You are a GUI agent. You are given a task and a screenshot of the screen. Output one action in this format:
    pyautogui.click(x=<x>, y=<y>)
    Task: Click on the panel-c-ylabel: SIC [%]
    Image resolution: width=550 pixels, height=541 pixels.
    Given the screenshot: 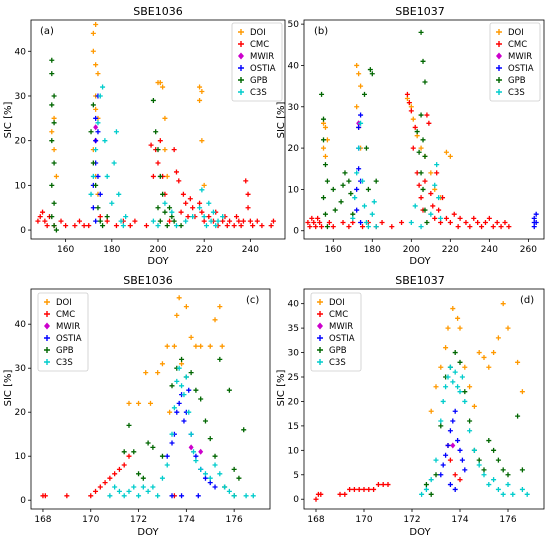 What is the action you would take?
    pyautogui.click(x=8, y=388)
    